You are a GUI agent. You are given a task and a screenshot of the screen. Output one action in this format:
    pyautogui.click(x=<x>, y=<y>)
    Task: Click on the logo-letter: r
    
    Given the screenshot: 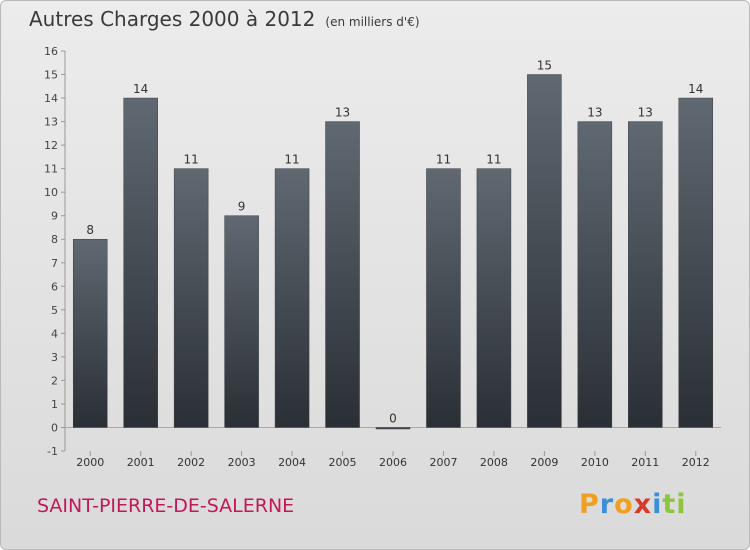 What is the action you would take?
    pyautogui.click(x=607, y=504)
    